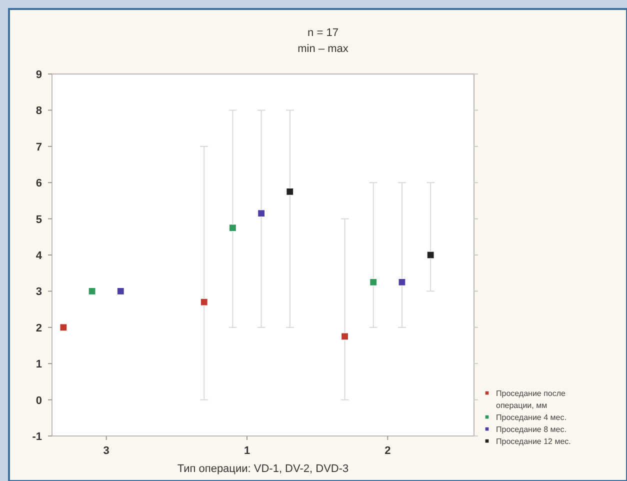  What do you see at coordinates (263, 469) in the screenshot?
I see `x-axis-title: Тип операции: VD-1, DV-2, DVD-3` at bounding box center [263, 469].